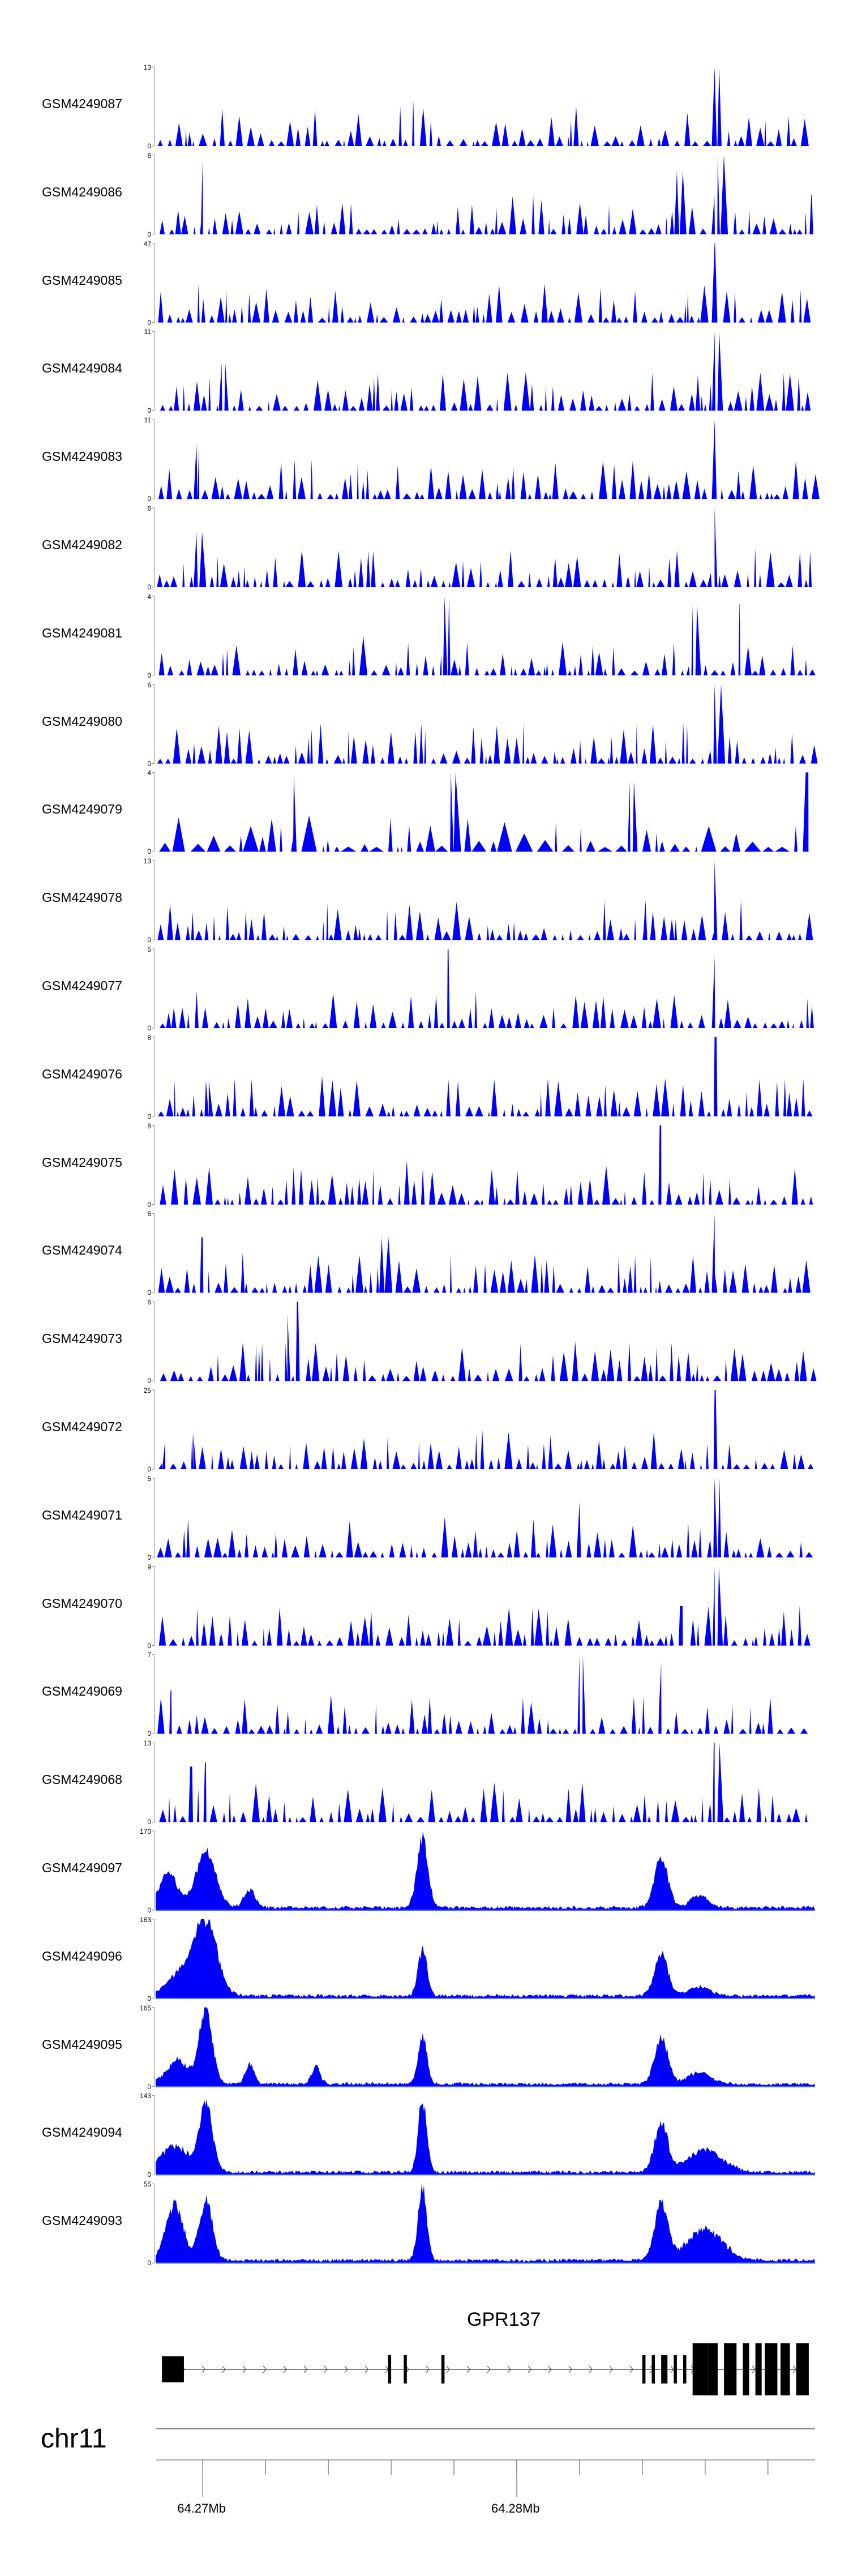 This screenshot has width=849, height=2576. Describe the element at coordinates (145, 2008) in the screenshot. I see `y-tick-label-max: 165` at that location.